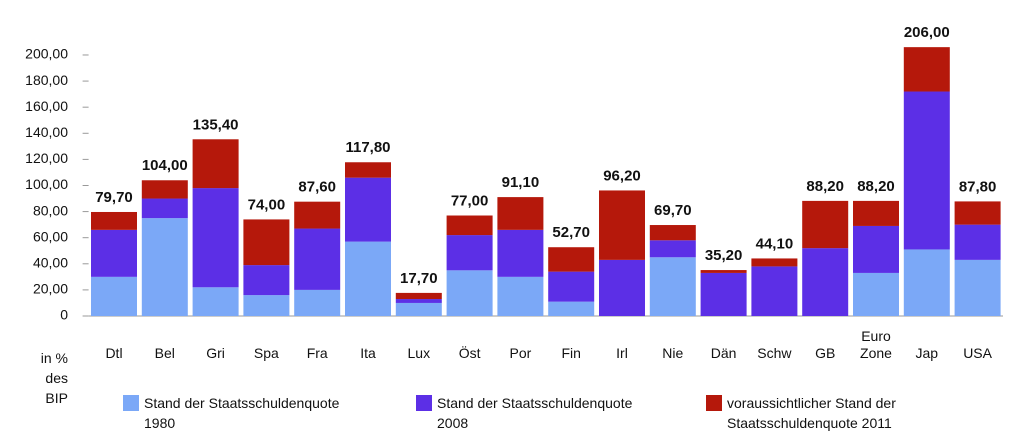  I want to click on y-tick-label: 140,00, so click(46, 132).